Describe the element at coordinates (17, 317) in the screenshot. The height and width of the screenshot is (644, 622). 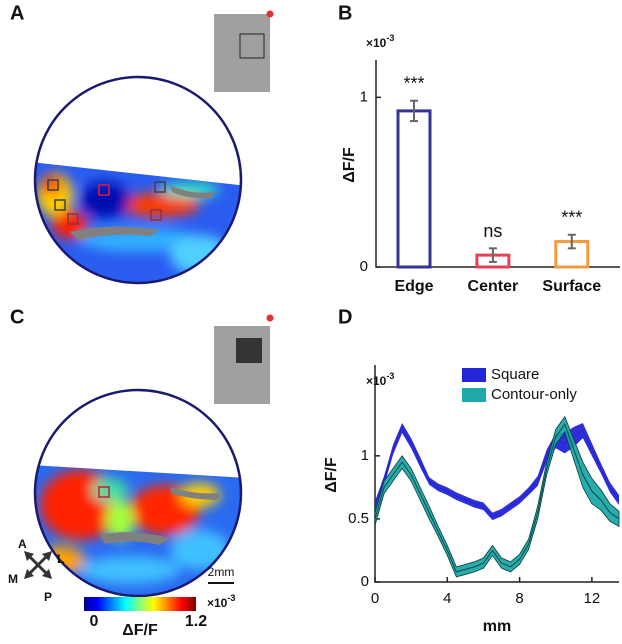
I see `panel-label: C` at that location.